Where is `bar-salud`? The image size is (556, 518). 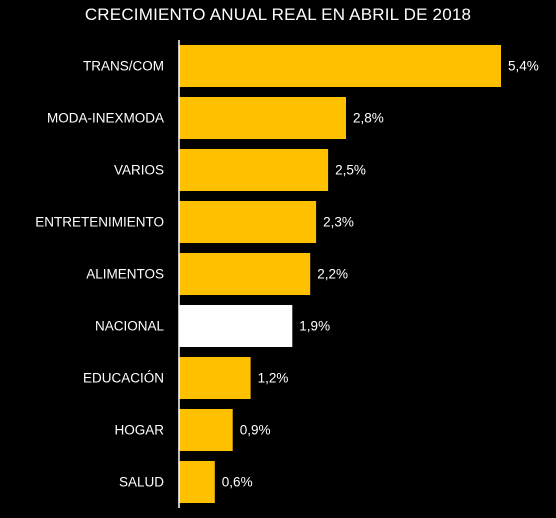
bar-salud is located at coordinates (197, 482).